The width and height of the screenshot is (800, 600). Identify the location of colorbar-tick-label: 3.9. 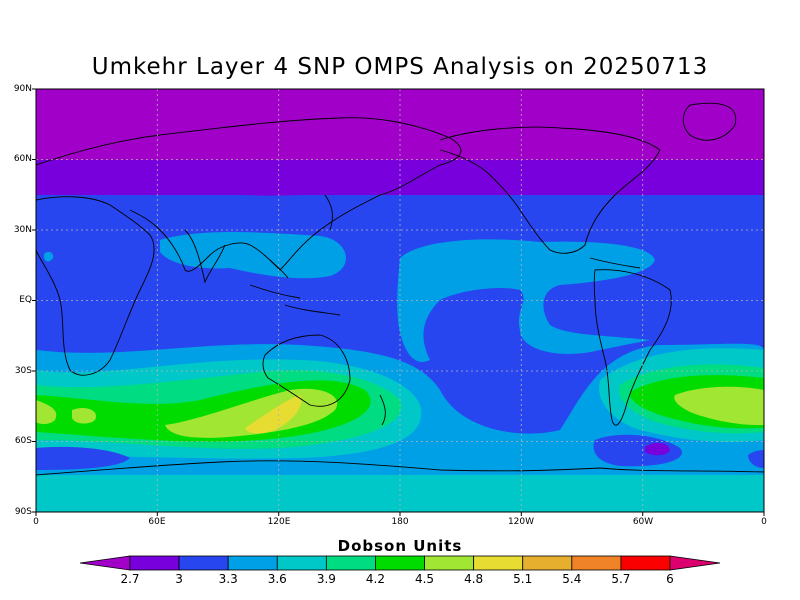
(326, 579).